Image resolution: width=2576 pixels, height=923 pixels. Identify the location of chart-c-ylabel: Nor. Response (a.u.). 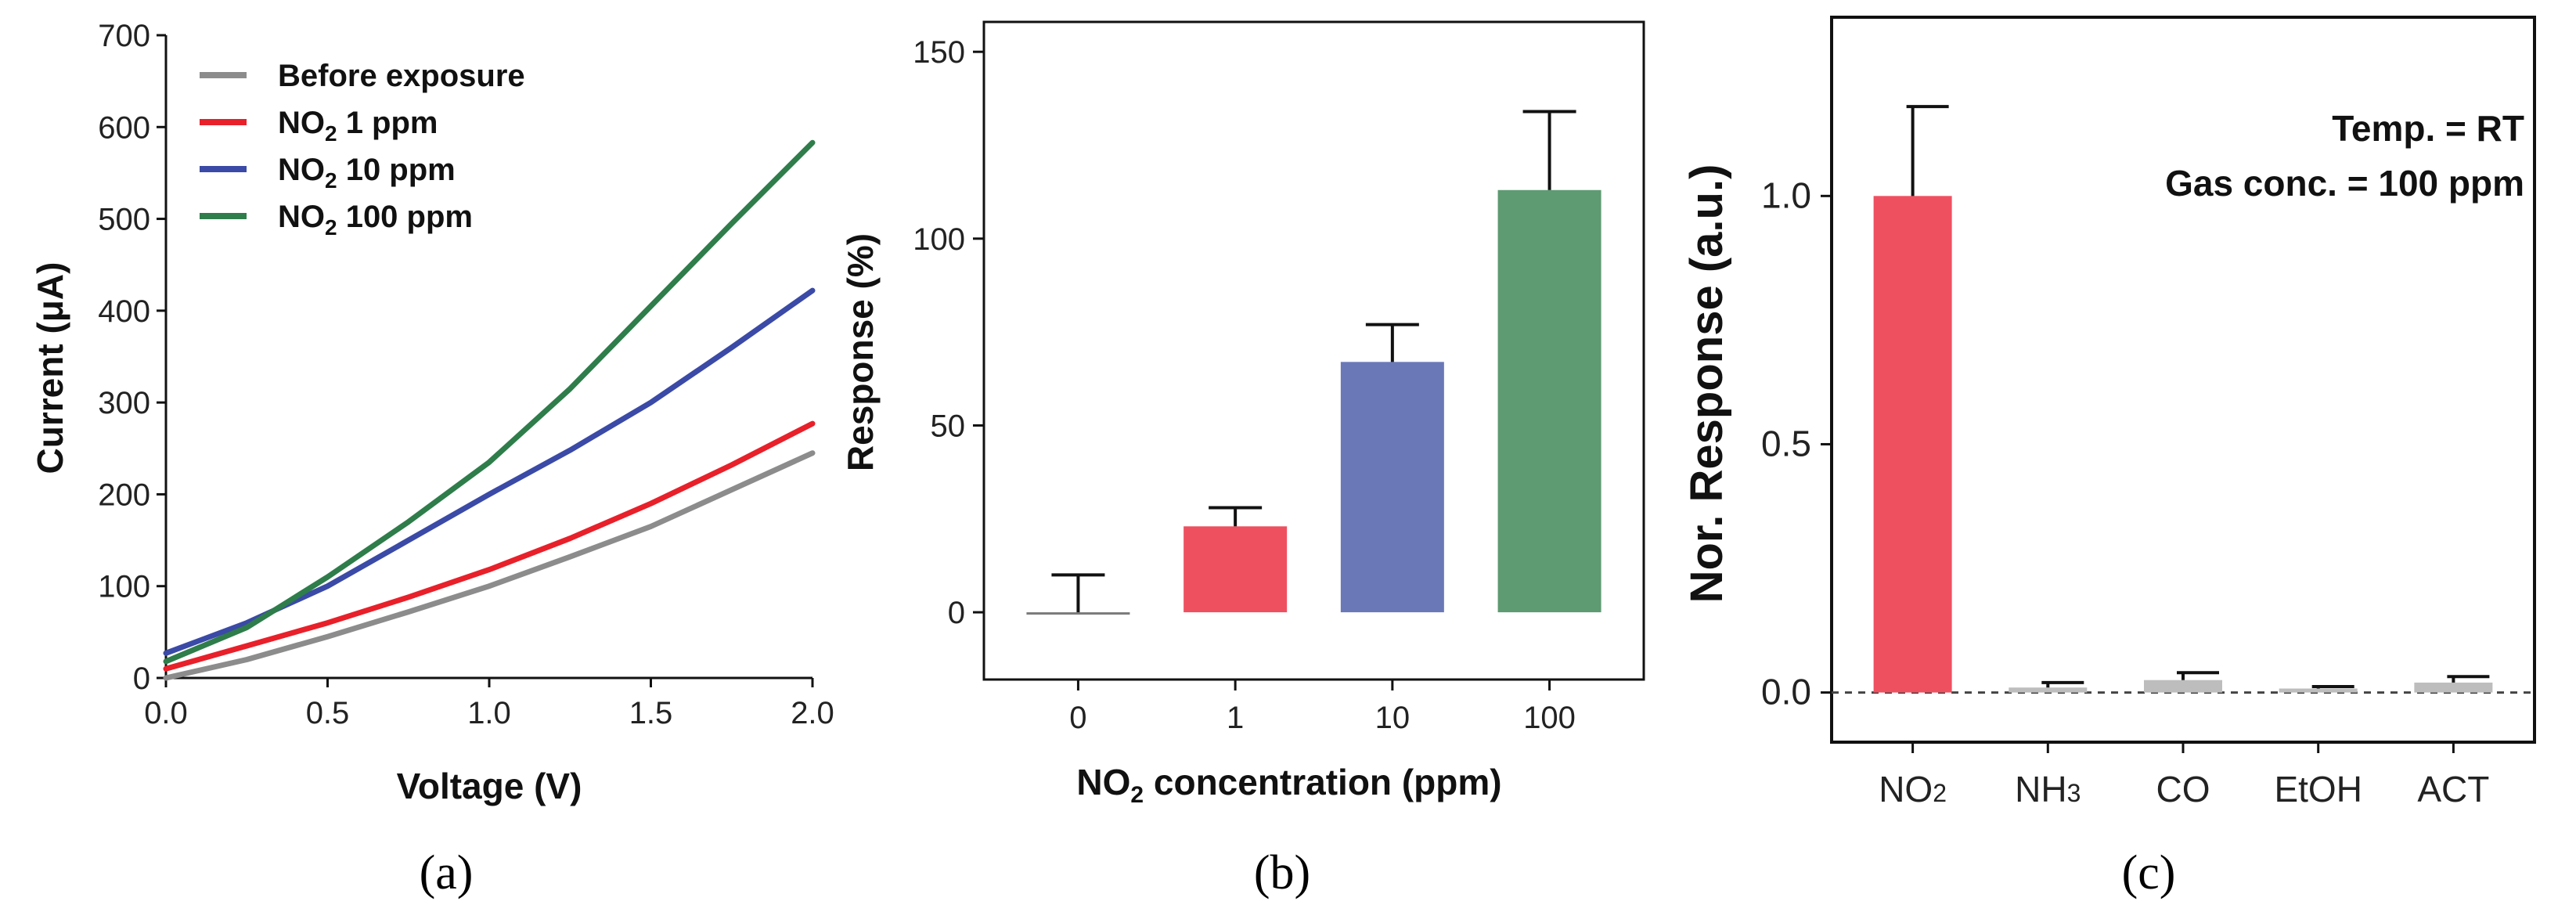
(1706, 384).